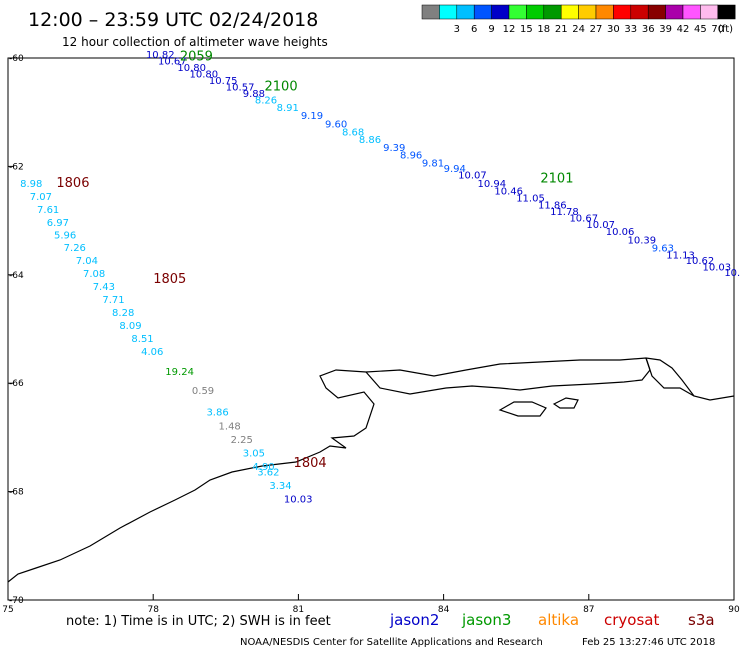 This screenshot has width=740, height=650. Describe the element at coordinates (552, 620) in the screenshot. I see `satellite-legend: jason2 jason3 altika cryosat s3a` at that location.